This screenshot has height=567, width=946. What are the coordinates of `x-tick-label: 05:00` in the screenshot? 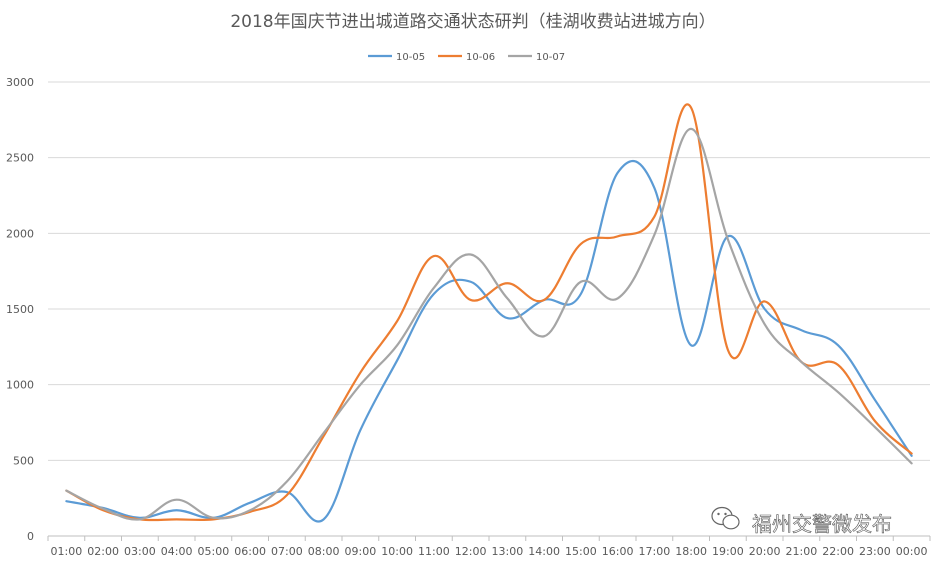 It's located at (214, 551).